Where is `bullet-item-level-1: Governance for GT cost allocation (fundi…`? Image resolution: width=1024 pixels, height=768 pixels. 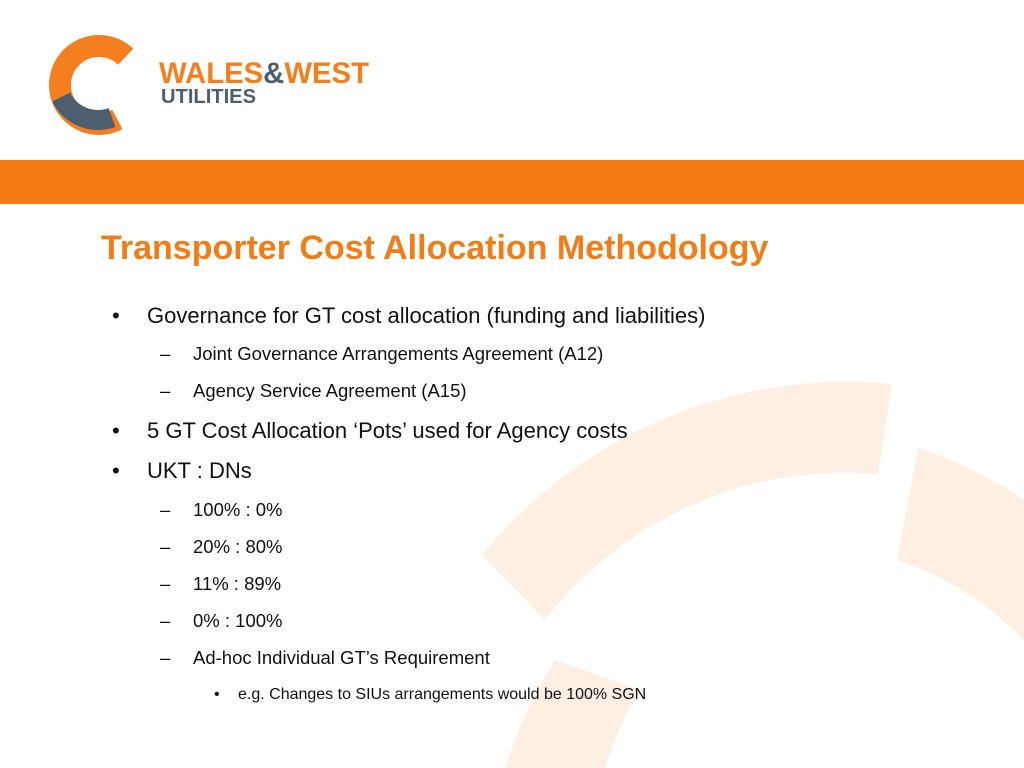 bullet-item-level-1: Governance for GT cost allocation (fundi… is located at coordinates (426, 315).